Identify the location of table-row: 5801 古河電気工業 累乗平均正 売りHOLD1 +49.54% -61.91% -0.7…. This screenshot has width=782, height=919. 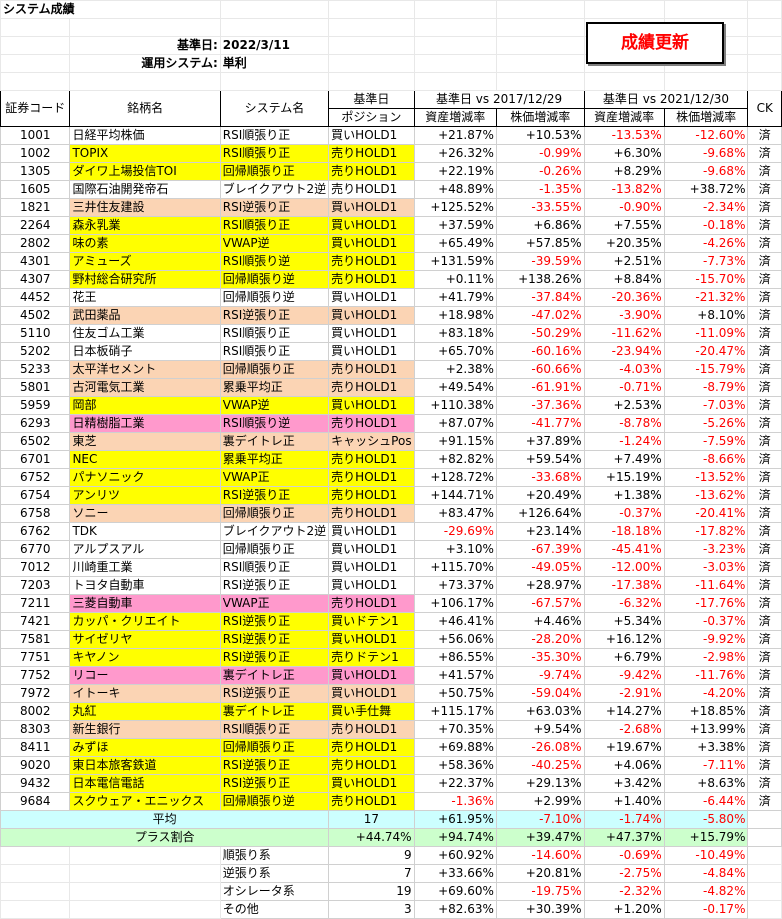
(391, 387).